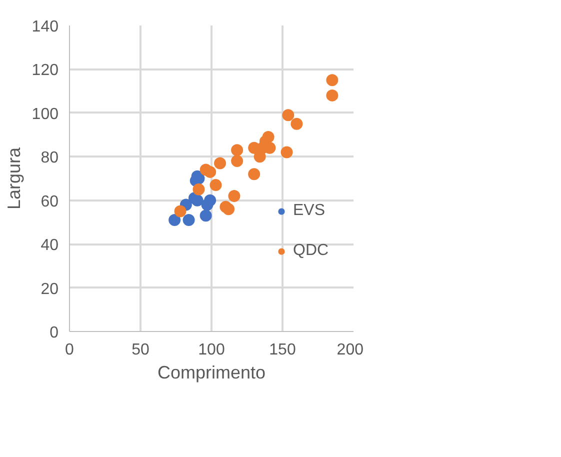  Describe the element at coordinates (49, 201) in the screenshot. I see `y-tick-label: 60` at that location.